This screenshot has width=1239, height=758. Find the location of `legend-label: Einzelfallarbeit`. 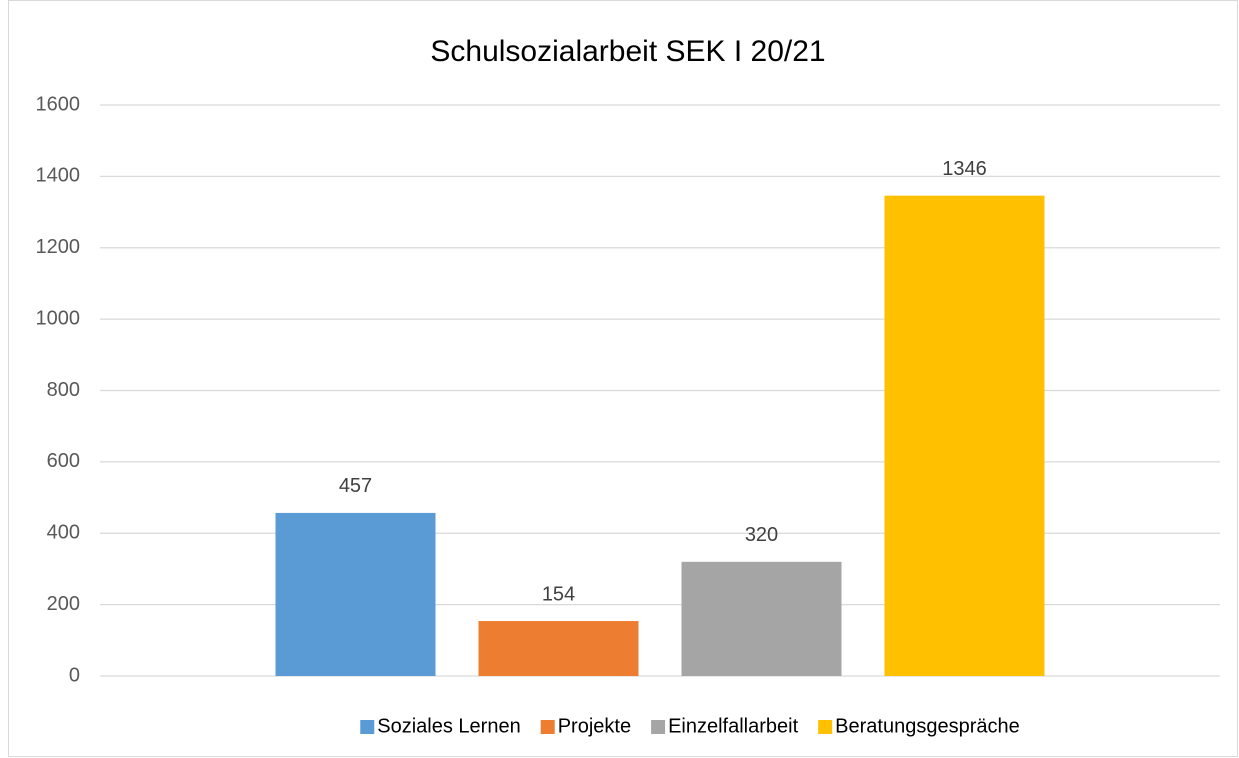

legend-label: Einzelfallarbeit is located at coordinates (733, 726).